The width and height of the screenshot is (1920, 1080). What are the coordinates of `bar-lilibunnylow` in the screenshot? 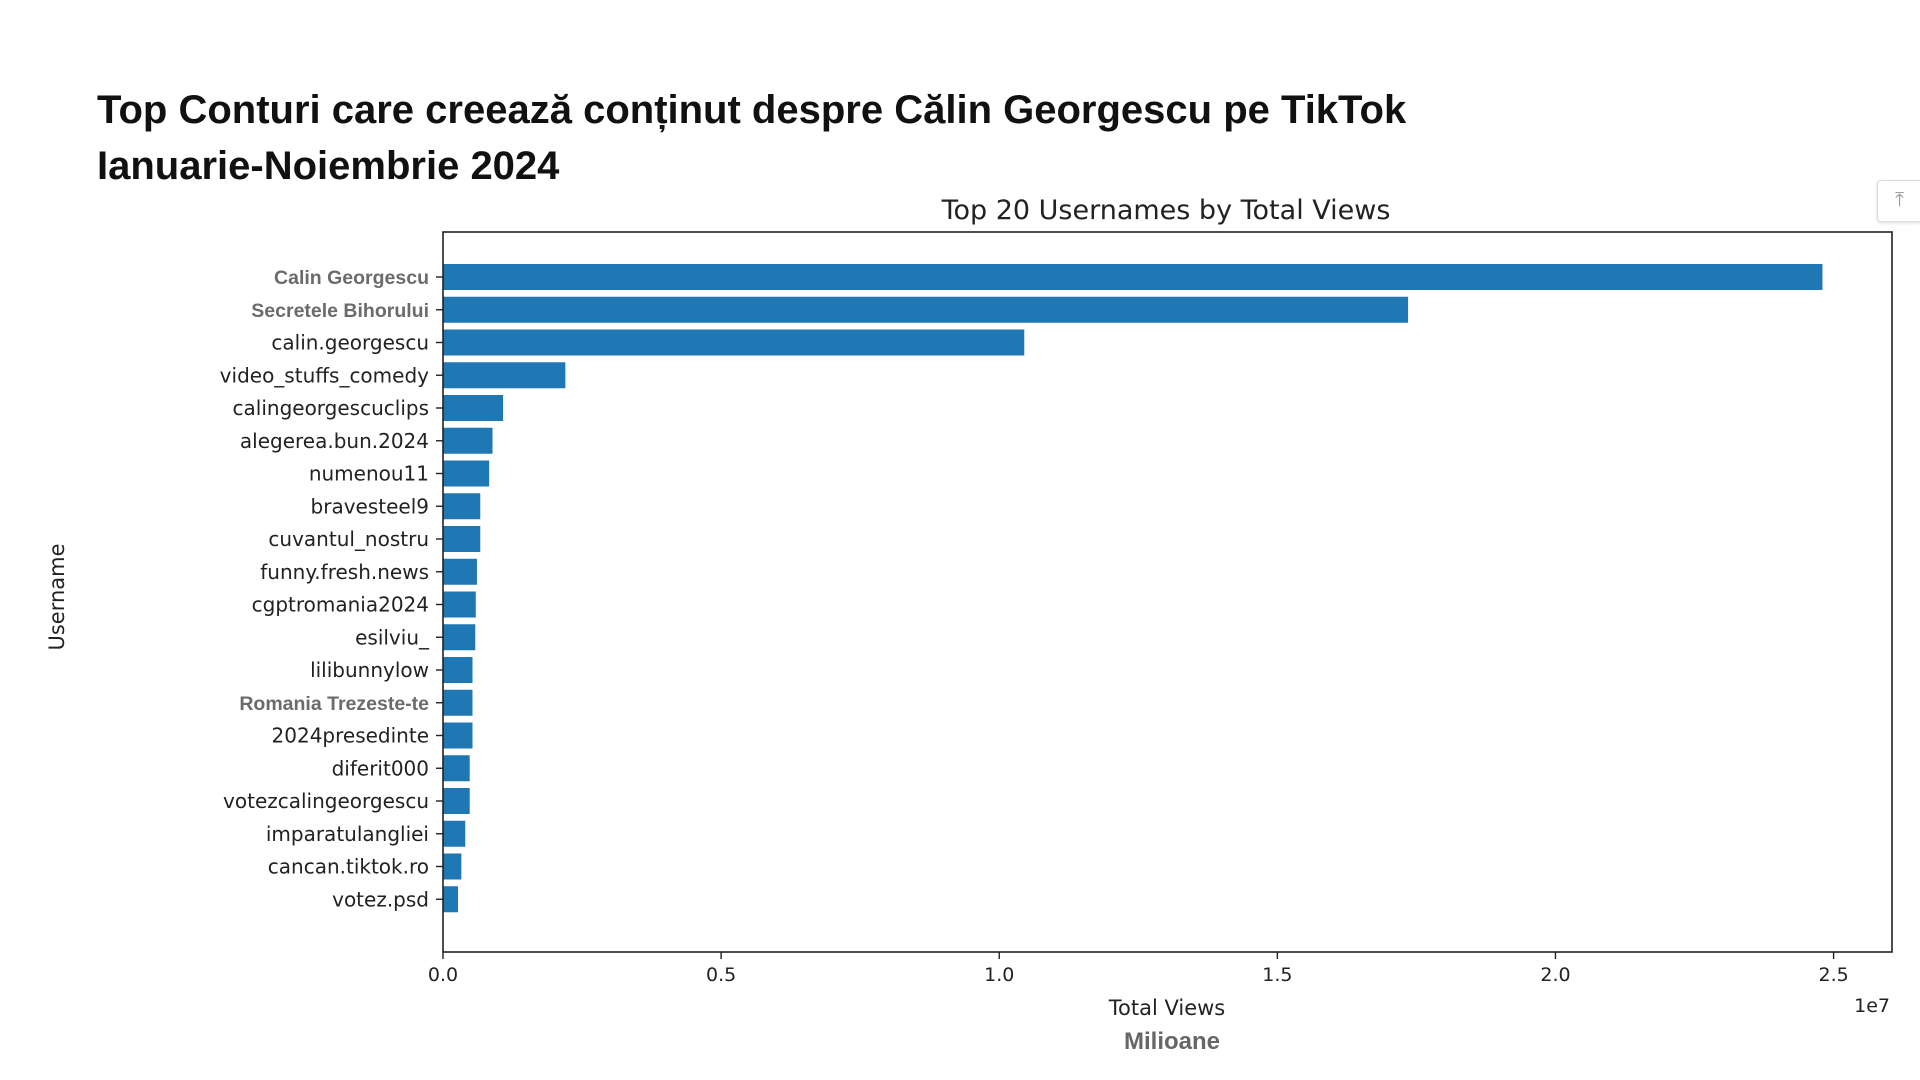 It's located at (458, 670).